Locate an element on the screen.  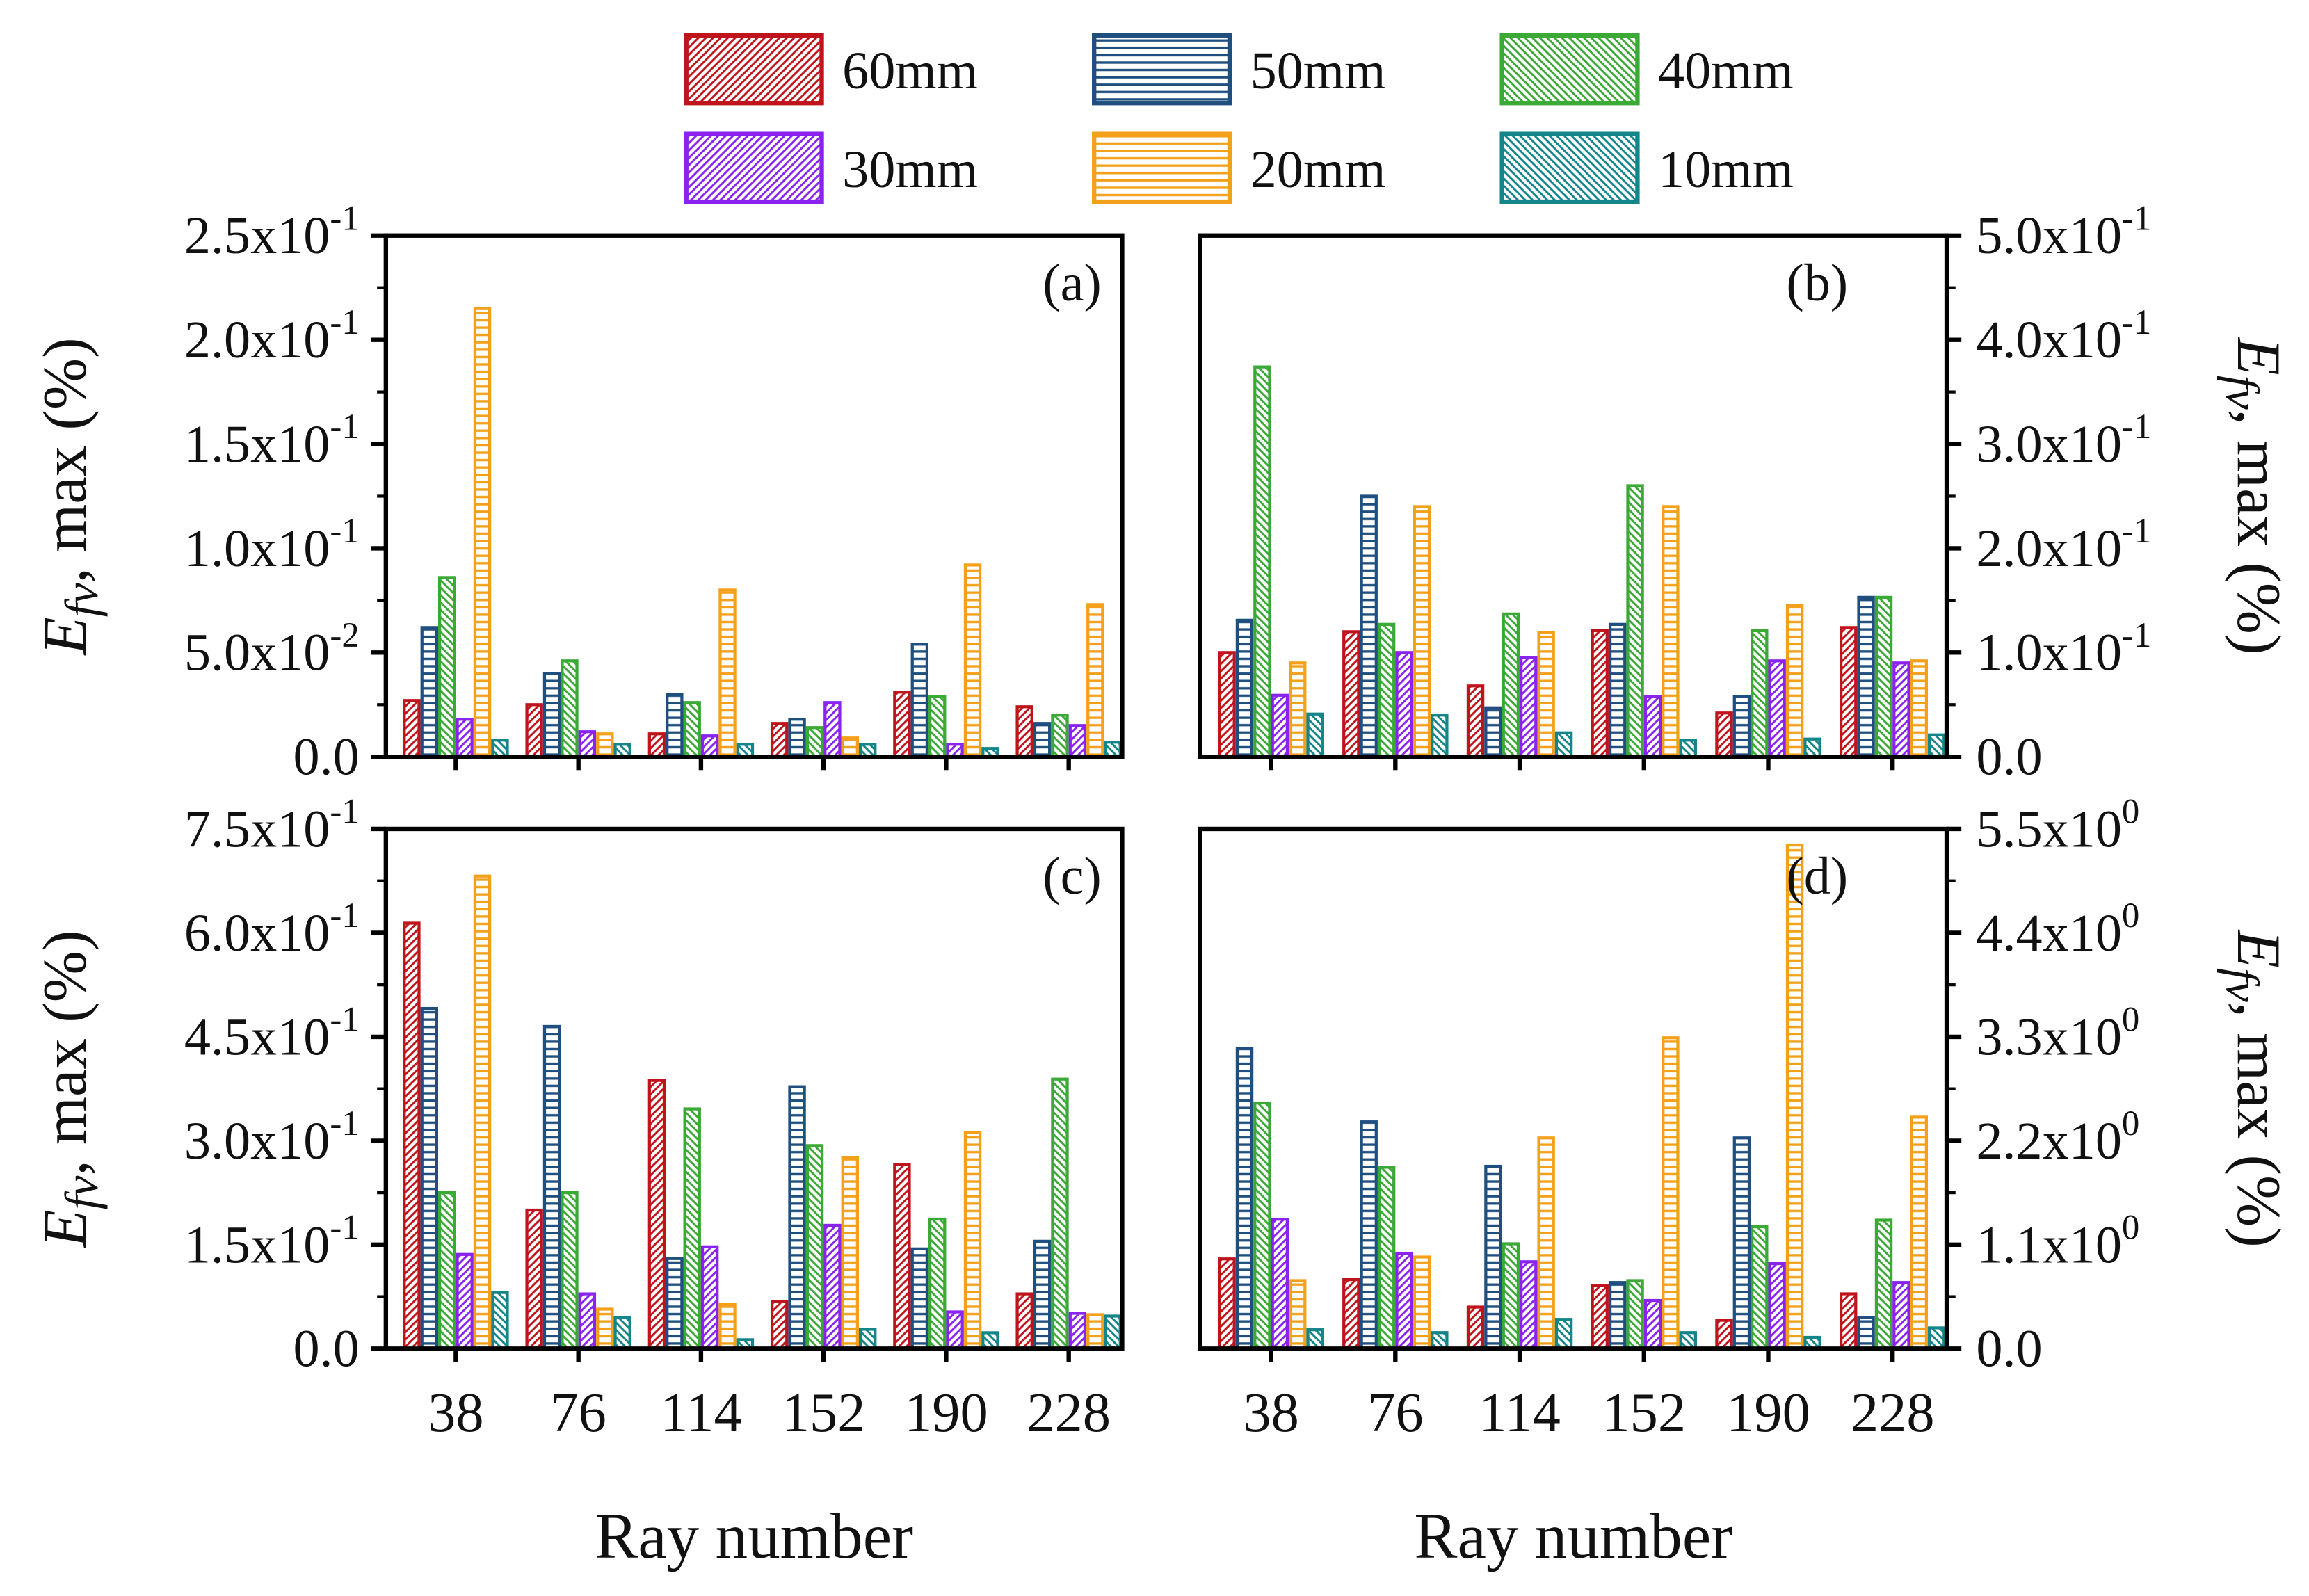
y-tick-label: 2.2x100 is located at coordinates (2058, 1137).